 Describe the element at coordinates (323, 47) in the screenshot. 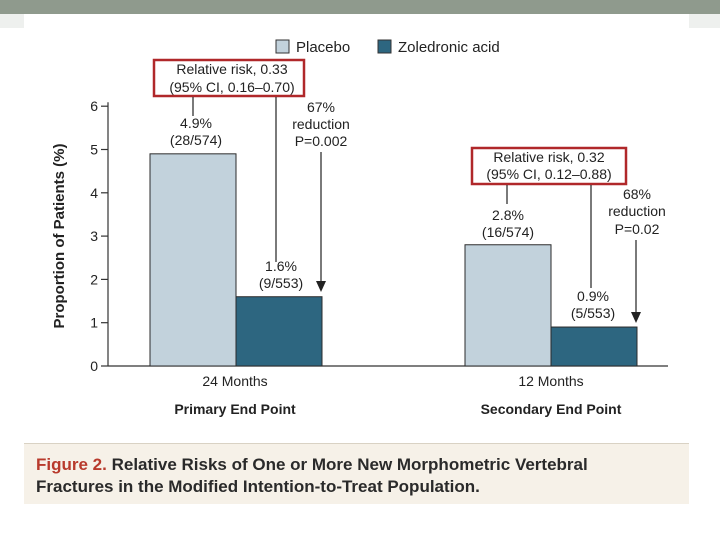

I see `legend-label-placebo: Placebo` at that location.